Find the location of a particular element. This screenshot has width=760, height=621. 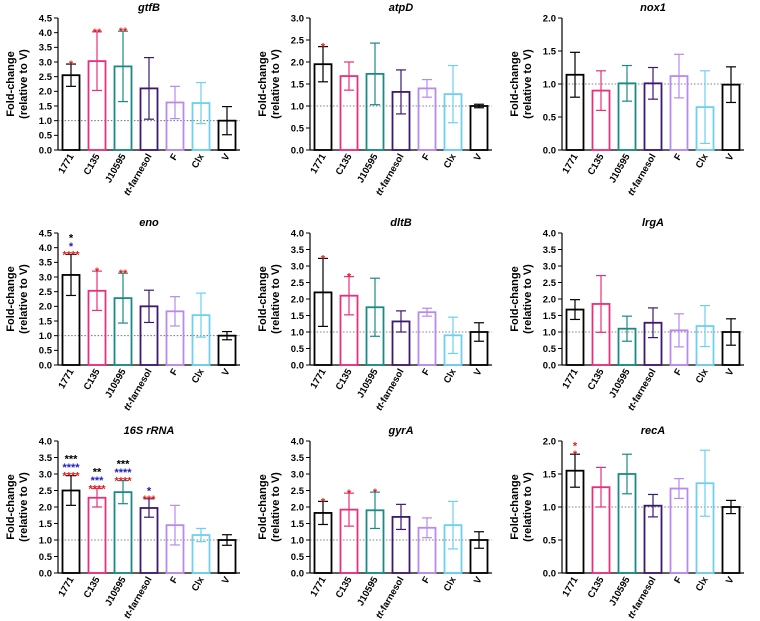

panel-title: lrgA is located at coordinates (653, 223).